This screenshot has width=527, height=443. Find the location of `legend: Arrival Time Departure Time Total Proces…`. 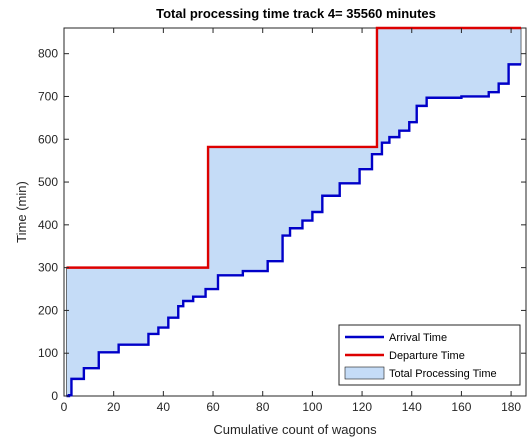

legend: Arrival Time Departure Time Total Proces… is located at coordinates (429, 355).